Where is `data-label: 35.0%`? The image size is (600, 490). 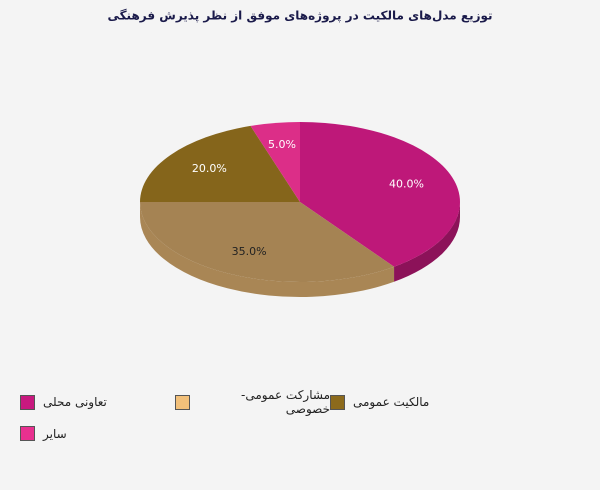 data-label: 35.0% is located at coordinates (249, 251).